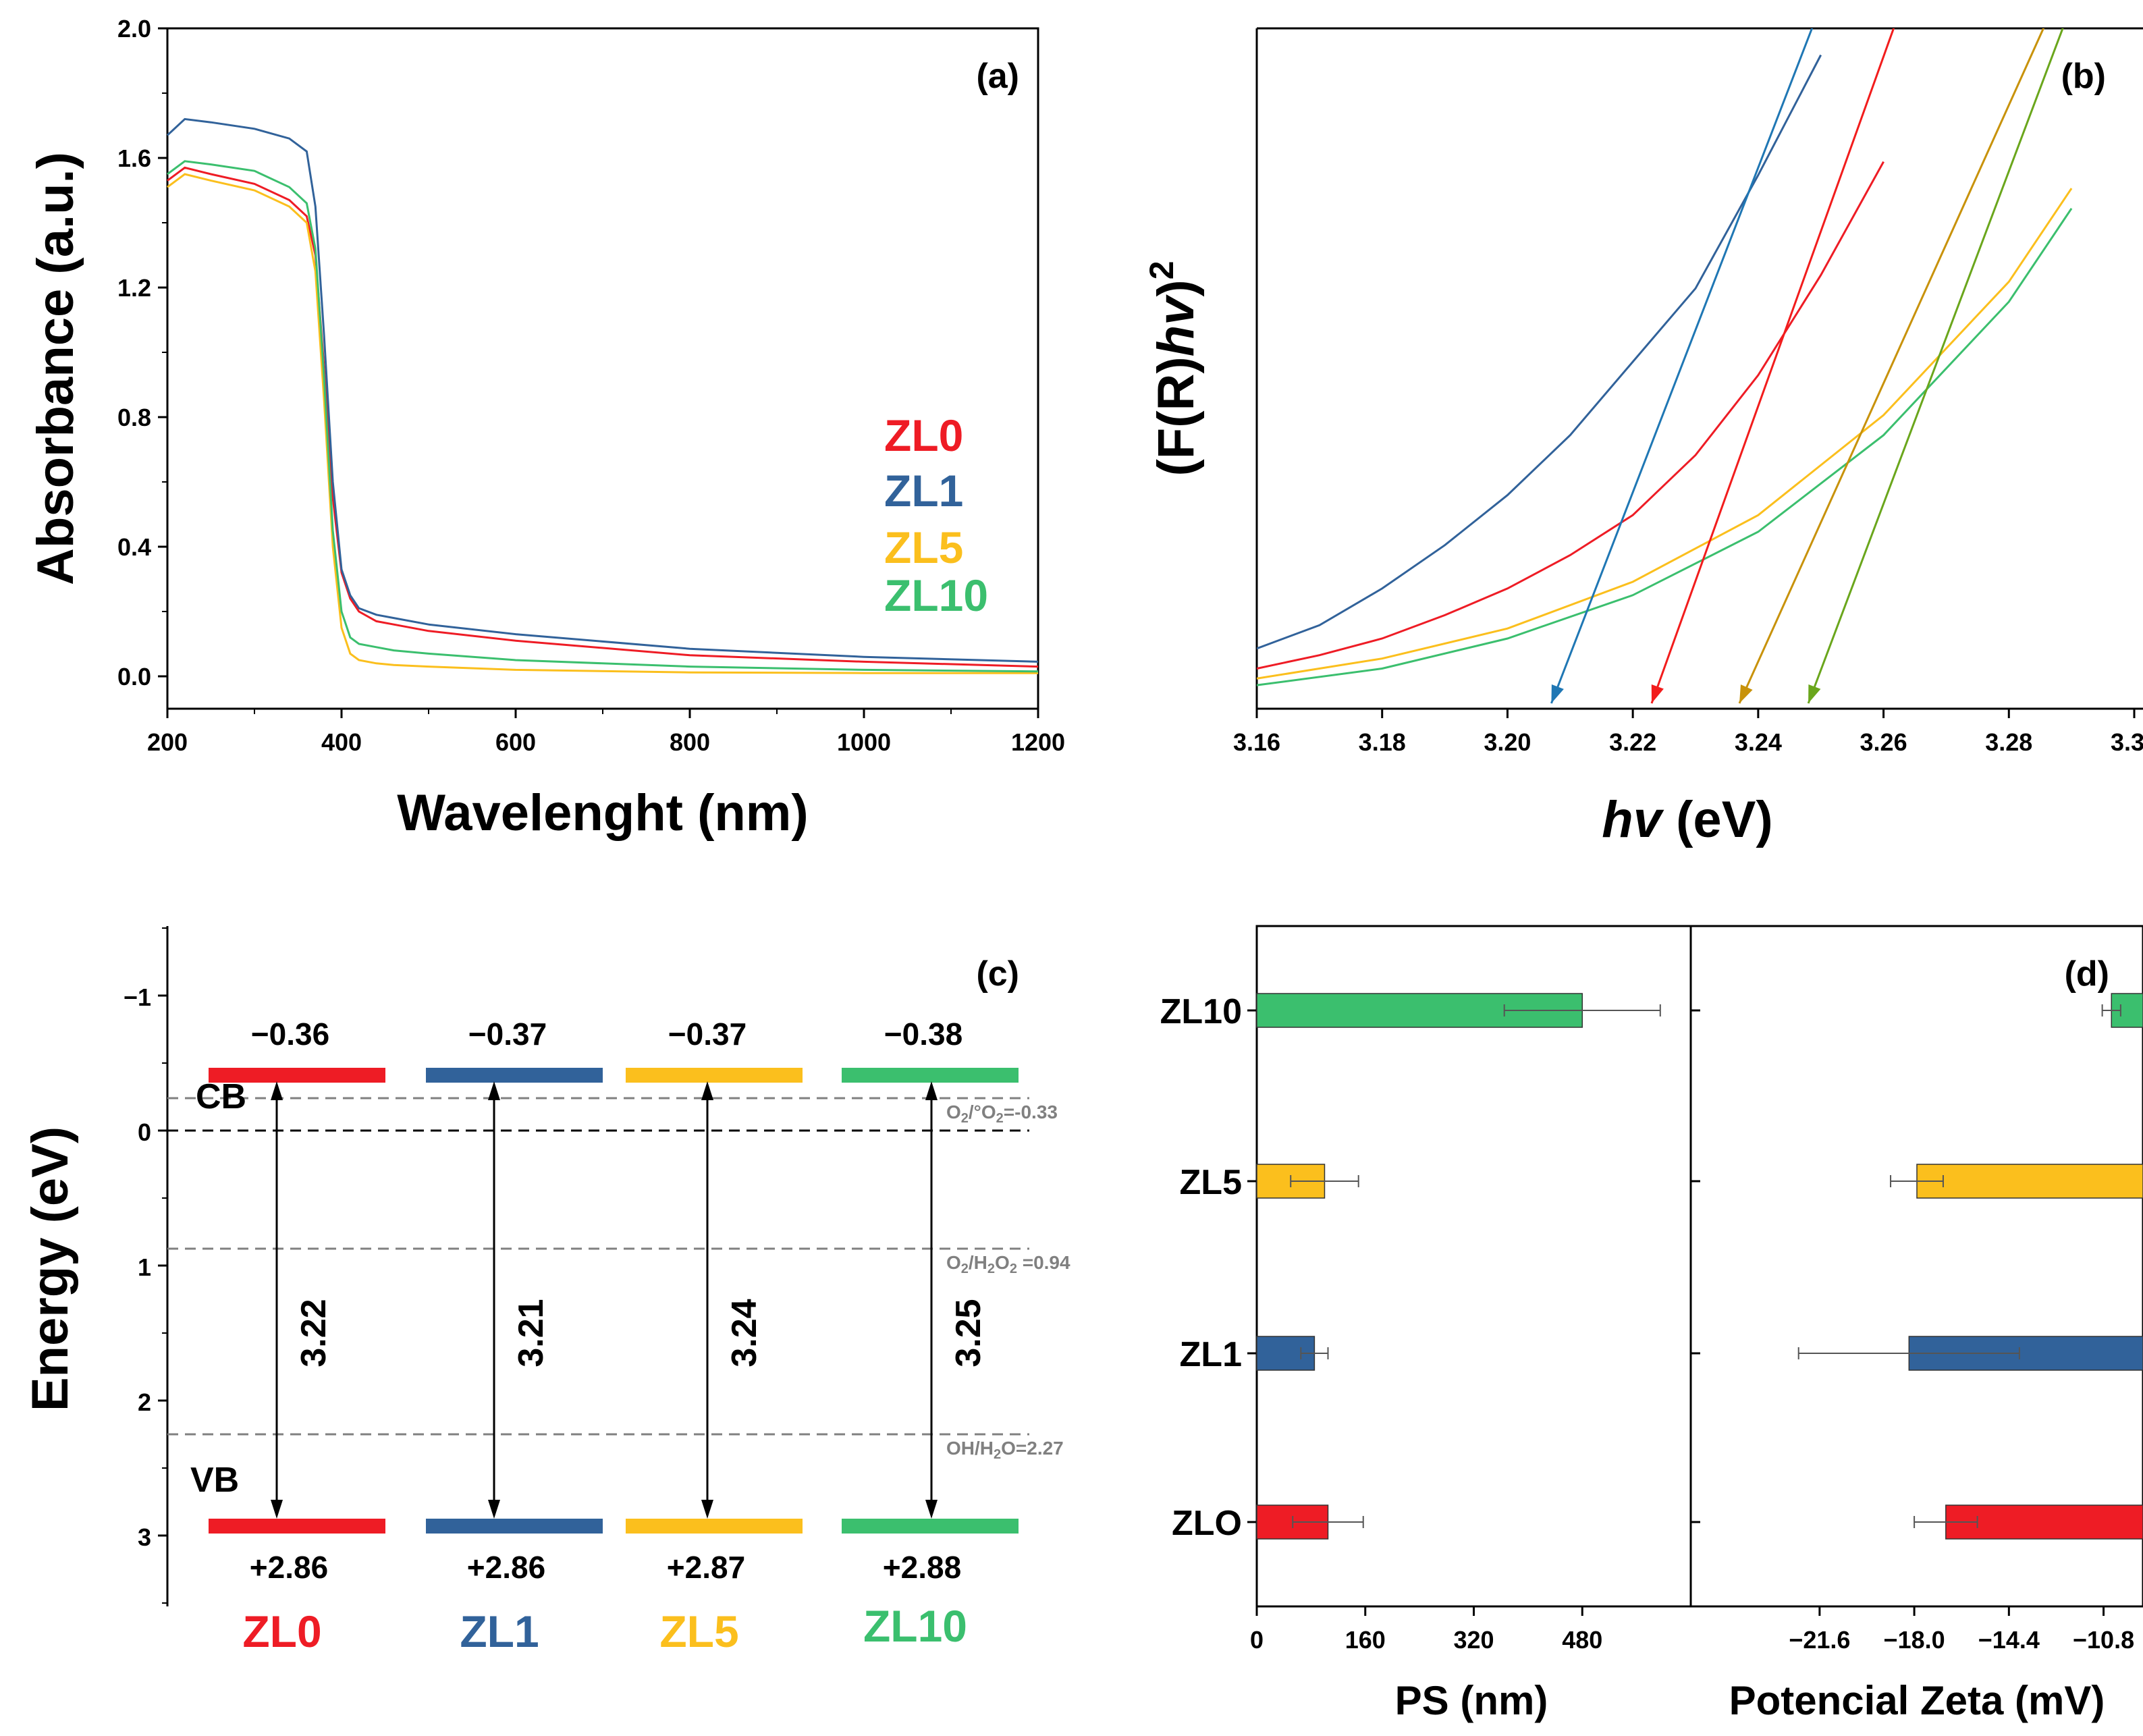 The height and width of the screenshot is (1736, 2143). I want to click on panel-b-label: (b), so click(2083, 77).